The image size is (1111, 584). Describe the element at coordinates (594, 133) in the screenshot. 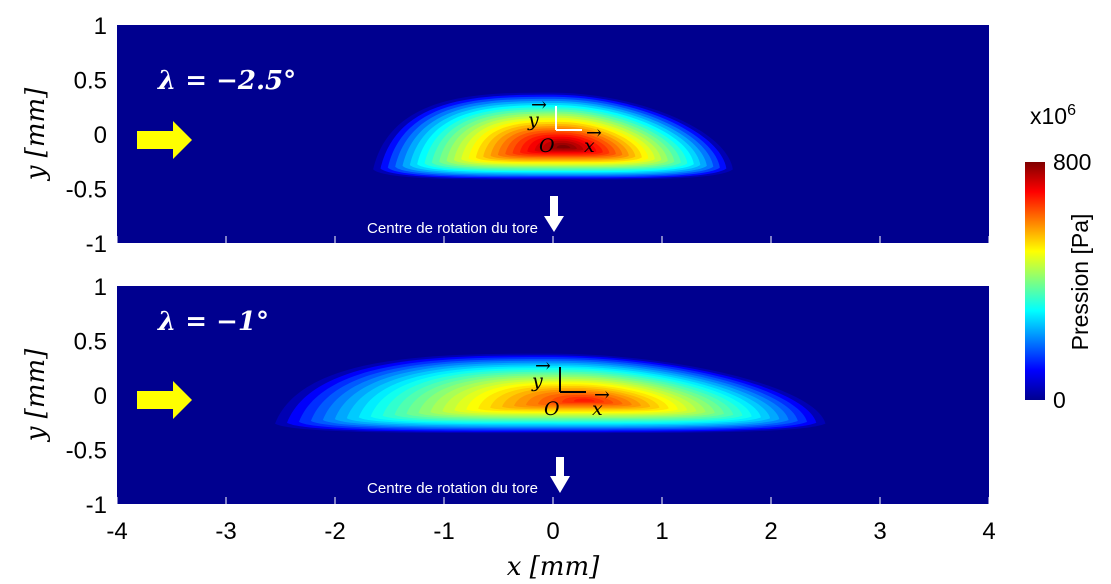

I see `vec-mark-x-top: →` at that location.